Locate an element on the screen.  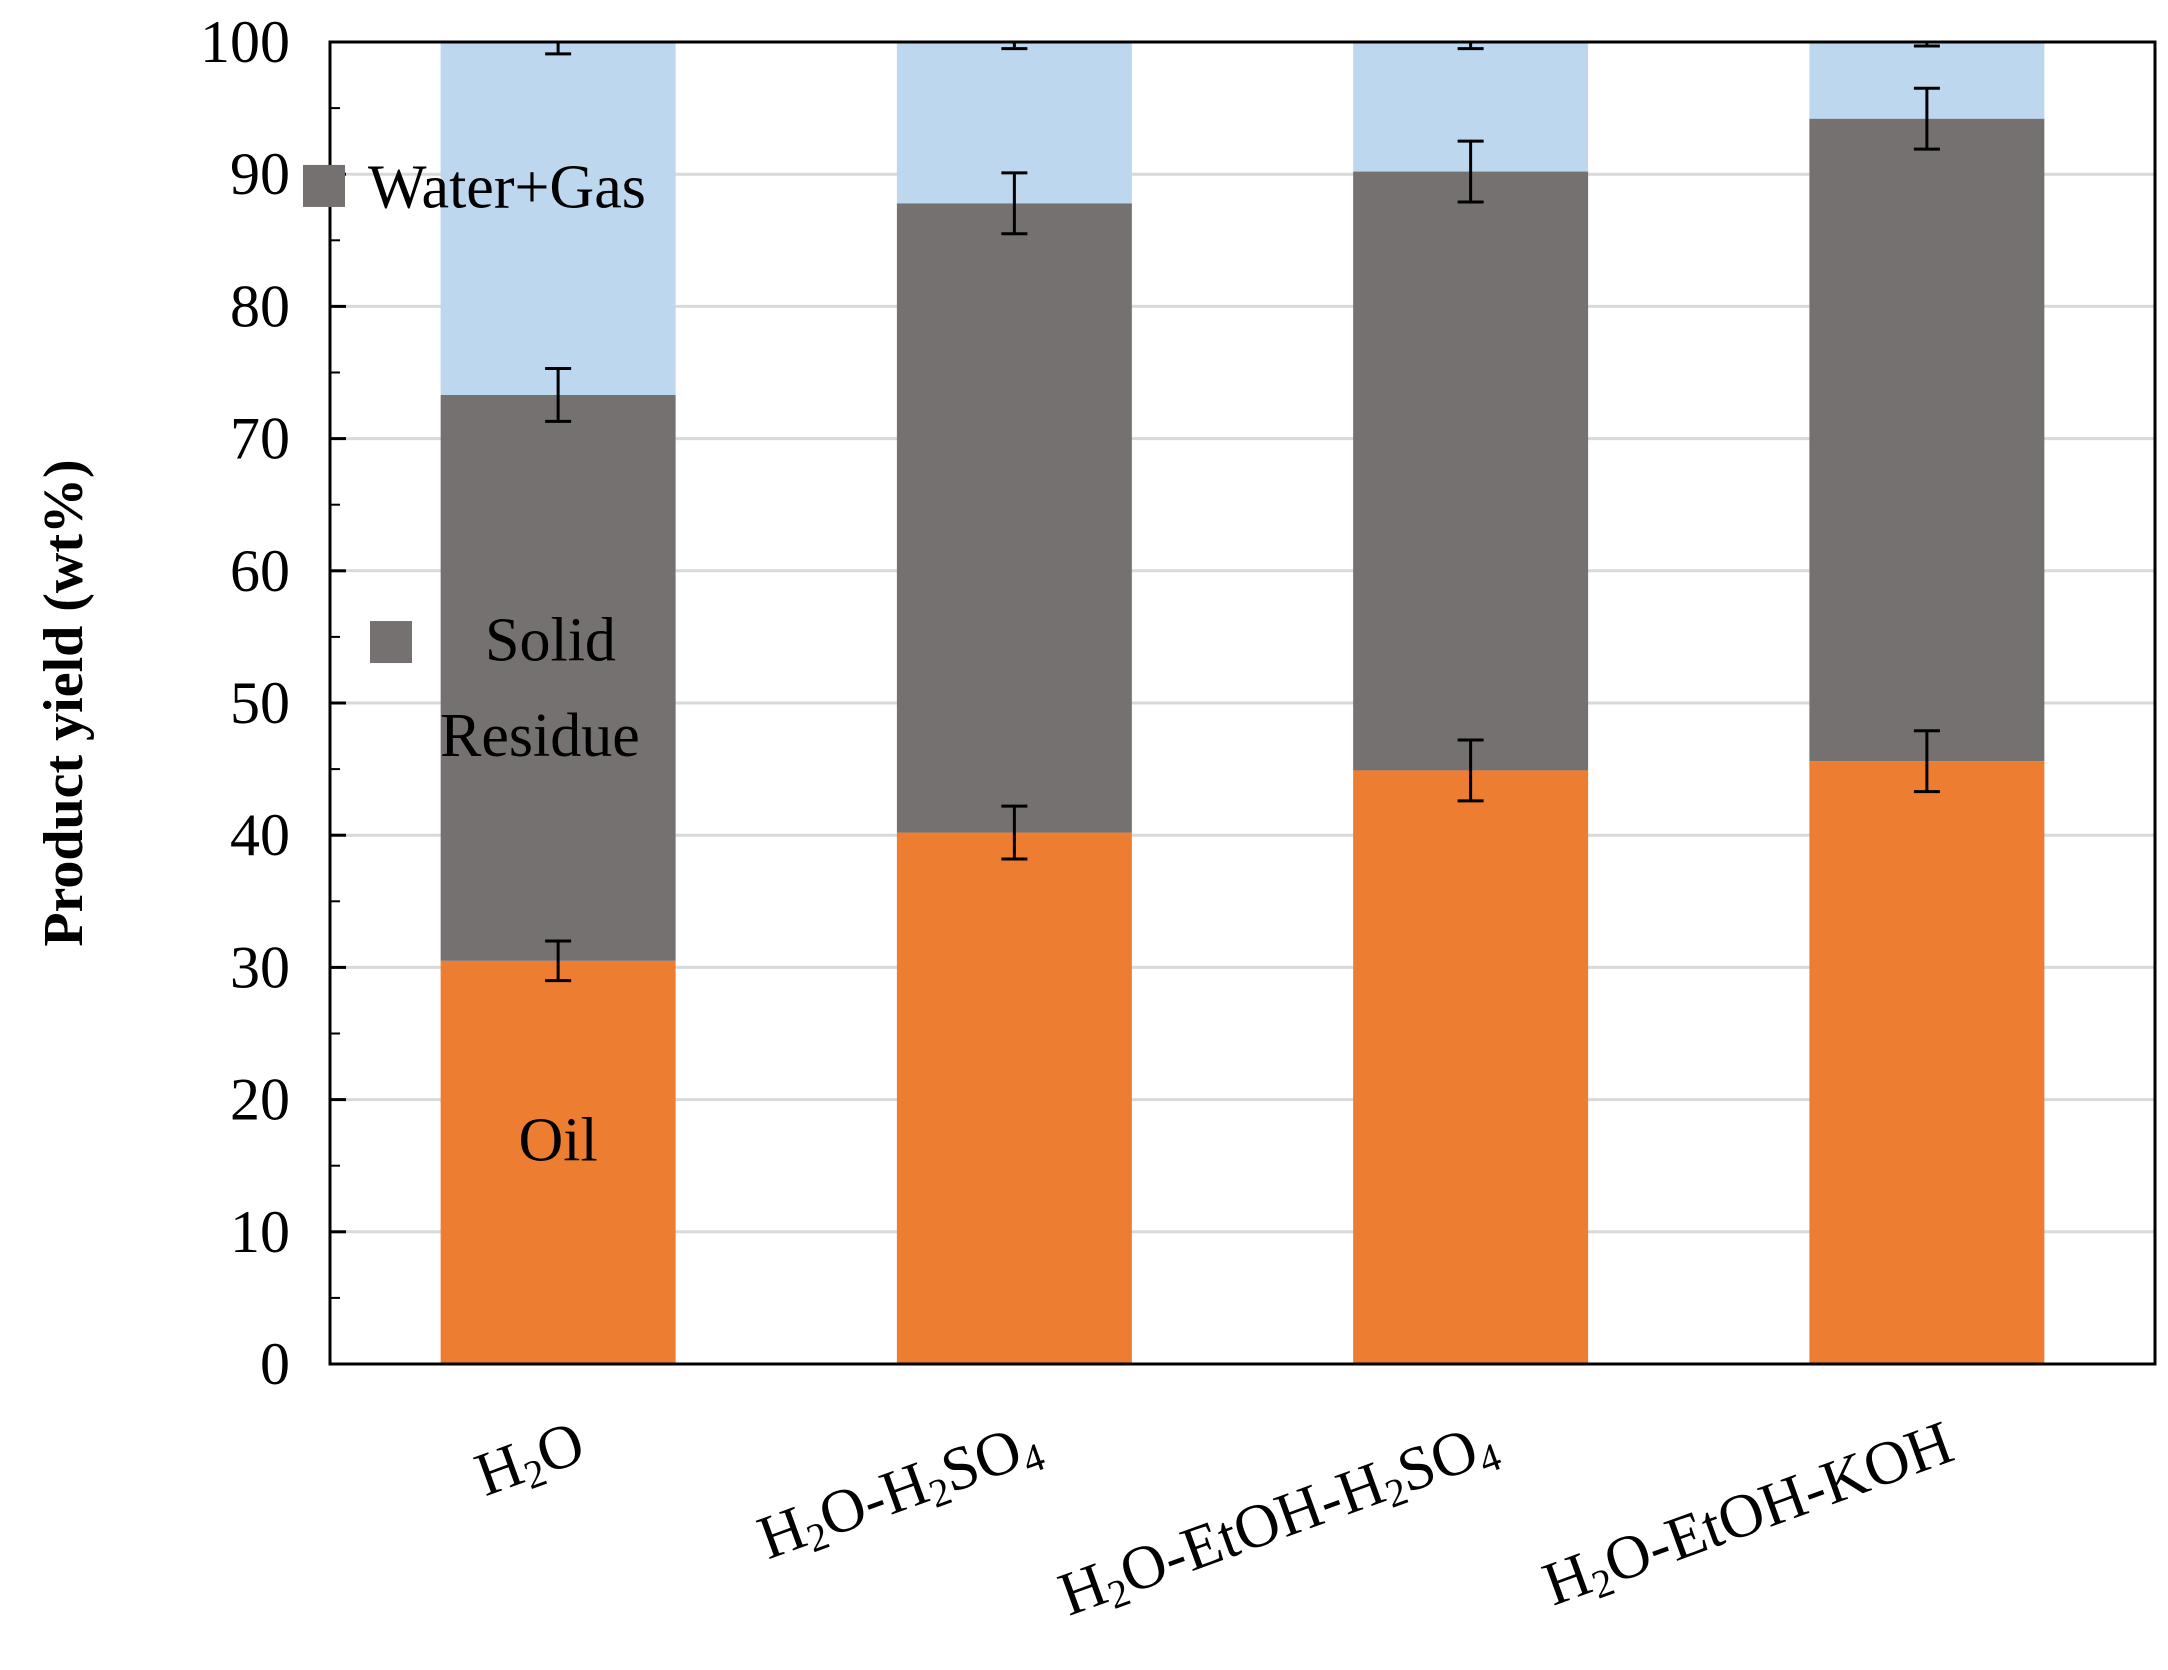
series-label-solid: Solid is located at coordinates (550, 641).